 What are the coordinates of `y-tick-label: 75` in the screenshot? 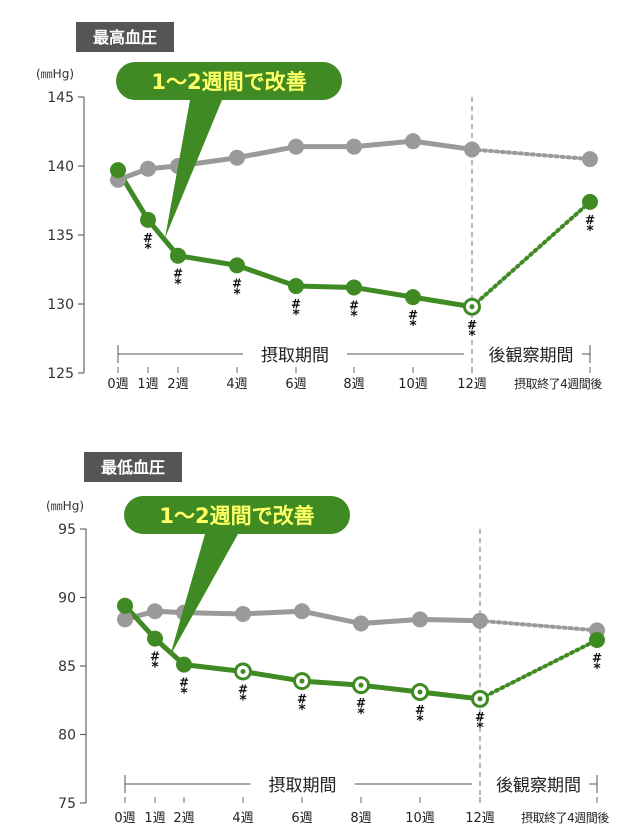 It's located at (67, 804).